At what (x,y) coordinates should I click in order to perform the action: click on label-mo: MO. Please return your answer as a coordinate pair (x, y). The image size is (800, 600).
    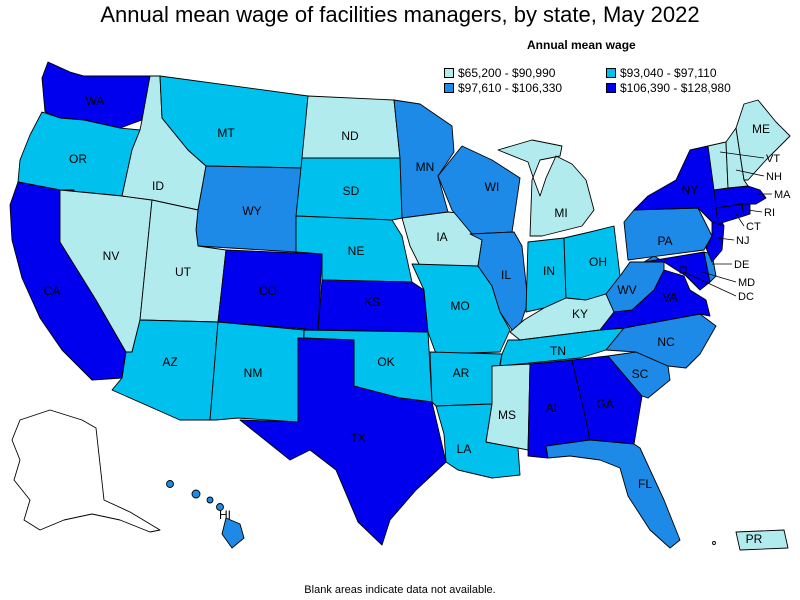
    Looking at the image, I should click on (459, 306).